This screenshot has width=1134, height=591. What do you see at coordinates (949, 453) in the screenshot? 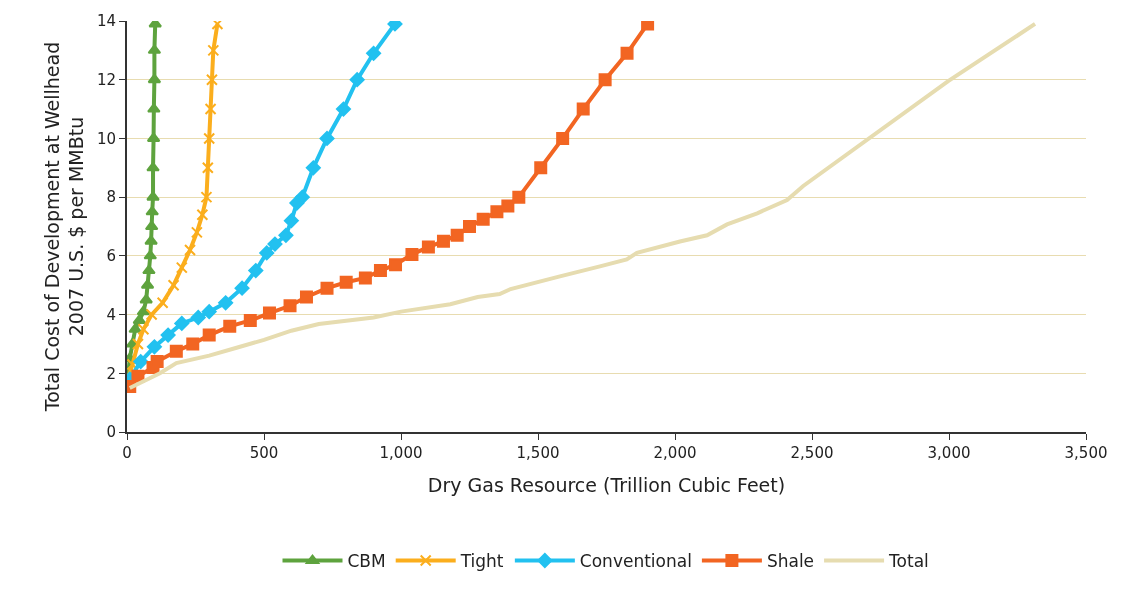
I see `x-tick-label: 3,000` at bounding box center [949, 453].